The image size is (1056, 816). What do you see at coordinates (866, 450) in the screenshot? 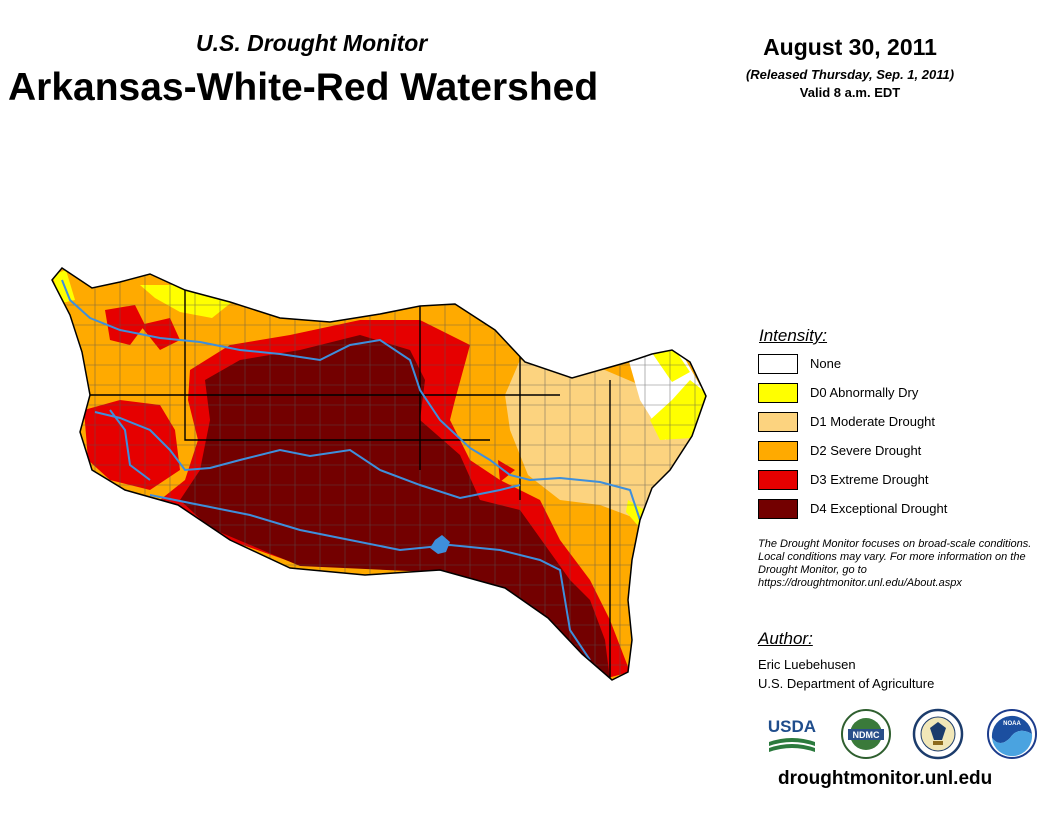
I see `legend-label: D2 Severe Drought` at bounding box center [866, 450].